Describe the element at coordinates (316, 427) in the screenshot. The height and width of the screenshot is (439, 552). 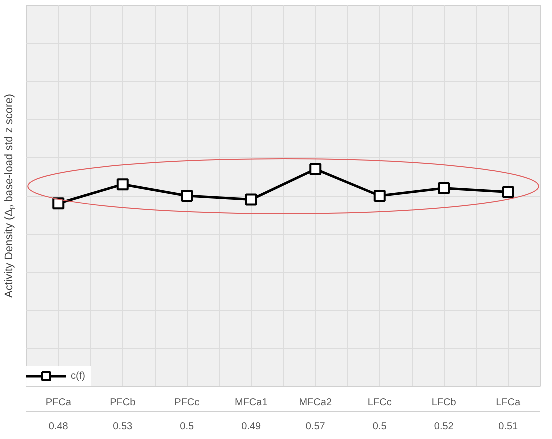
I see `data-label: 0.57` at that location.